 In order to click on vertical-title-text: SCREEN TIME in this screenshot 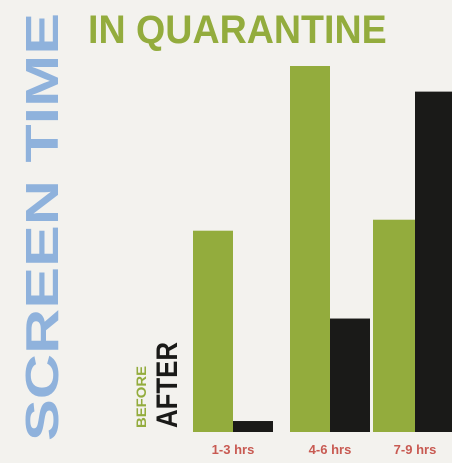, I will do `click(42, 227)`.